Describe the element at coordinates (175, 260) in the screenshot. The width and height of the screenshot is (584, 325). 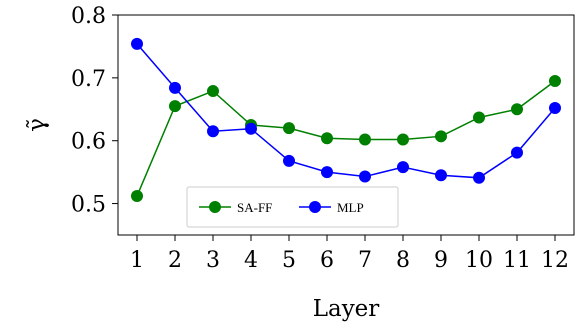
I see `x-tick-label: 2` at that location.